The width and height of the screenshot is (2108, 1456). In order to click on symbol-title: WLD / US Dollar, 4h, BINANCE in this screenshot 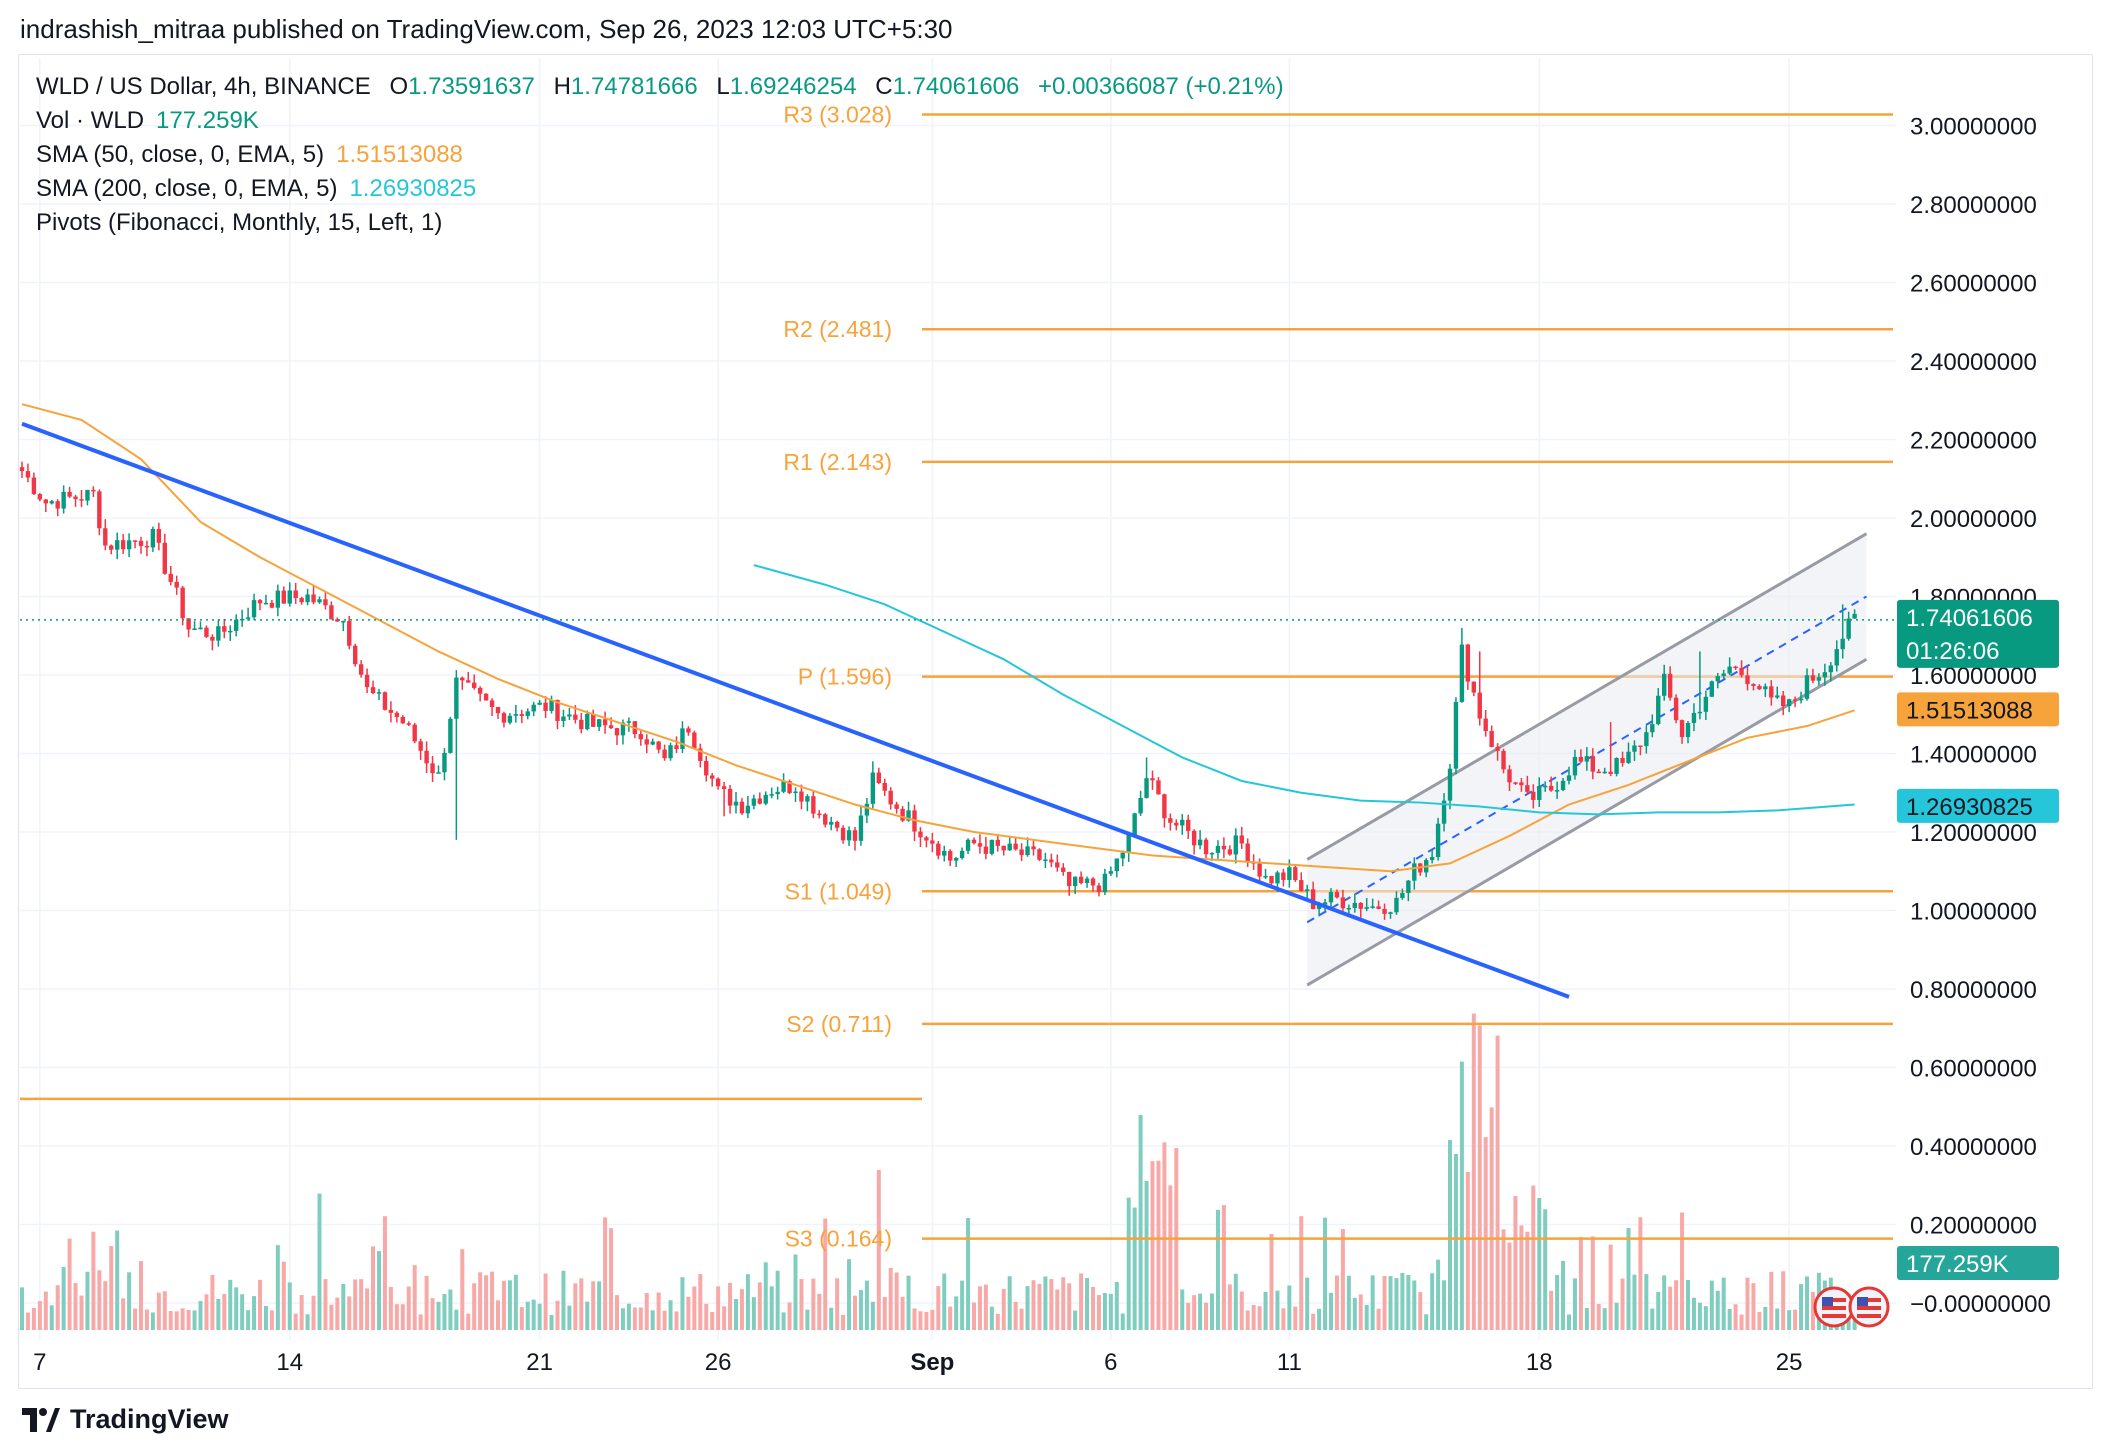, I will do `click(203, 86)`.